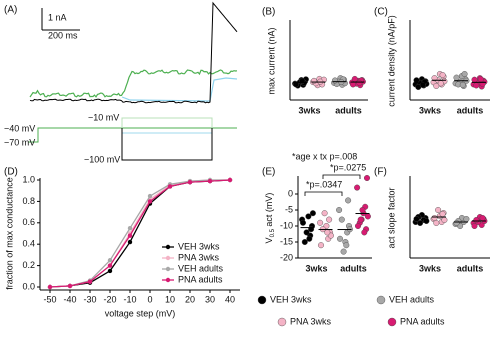 Image resolution: width=500 pixels, height=342 pixels. I want to click on y-label-part: V, so click(269, 240).